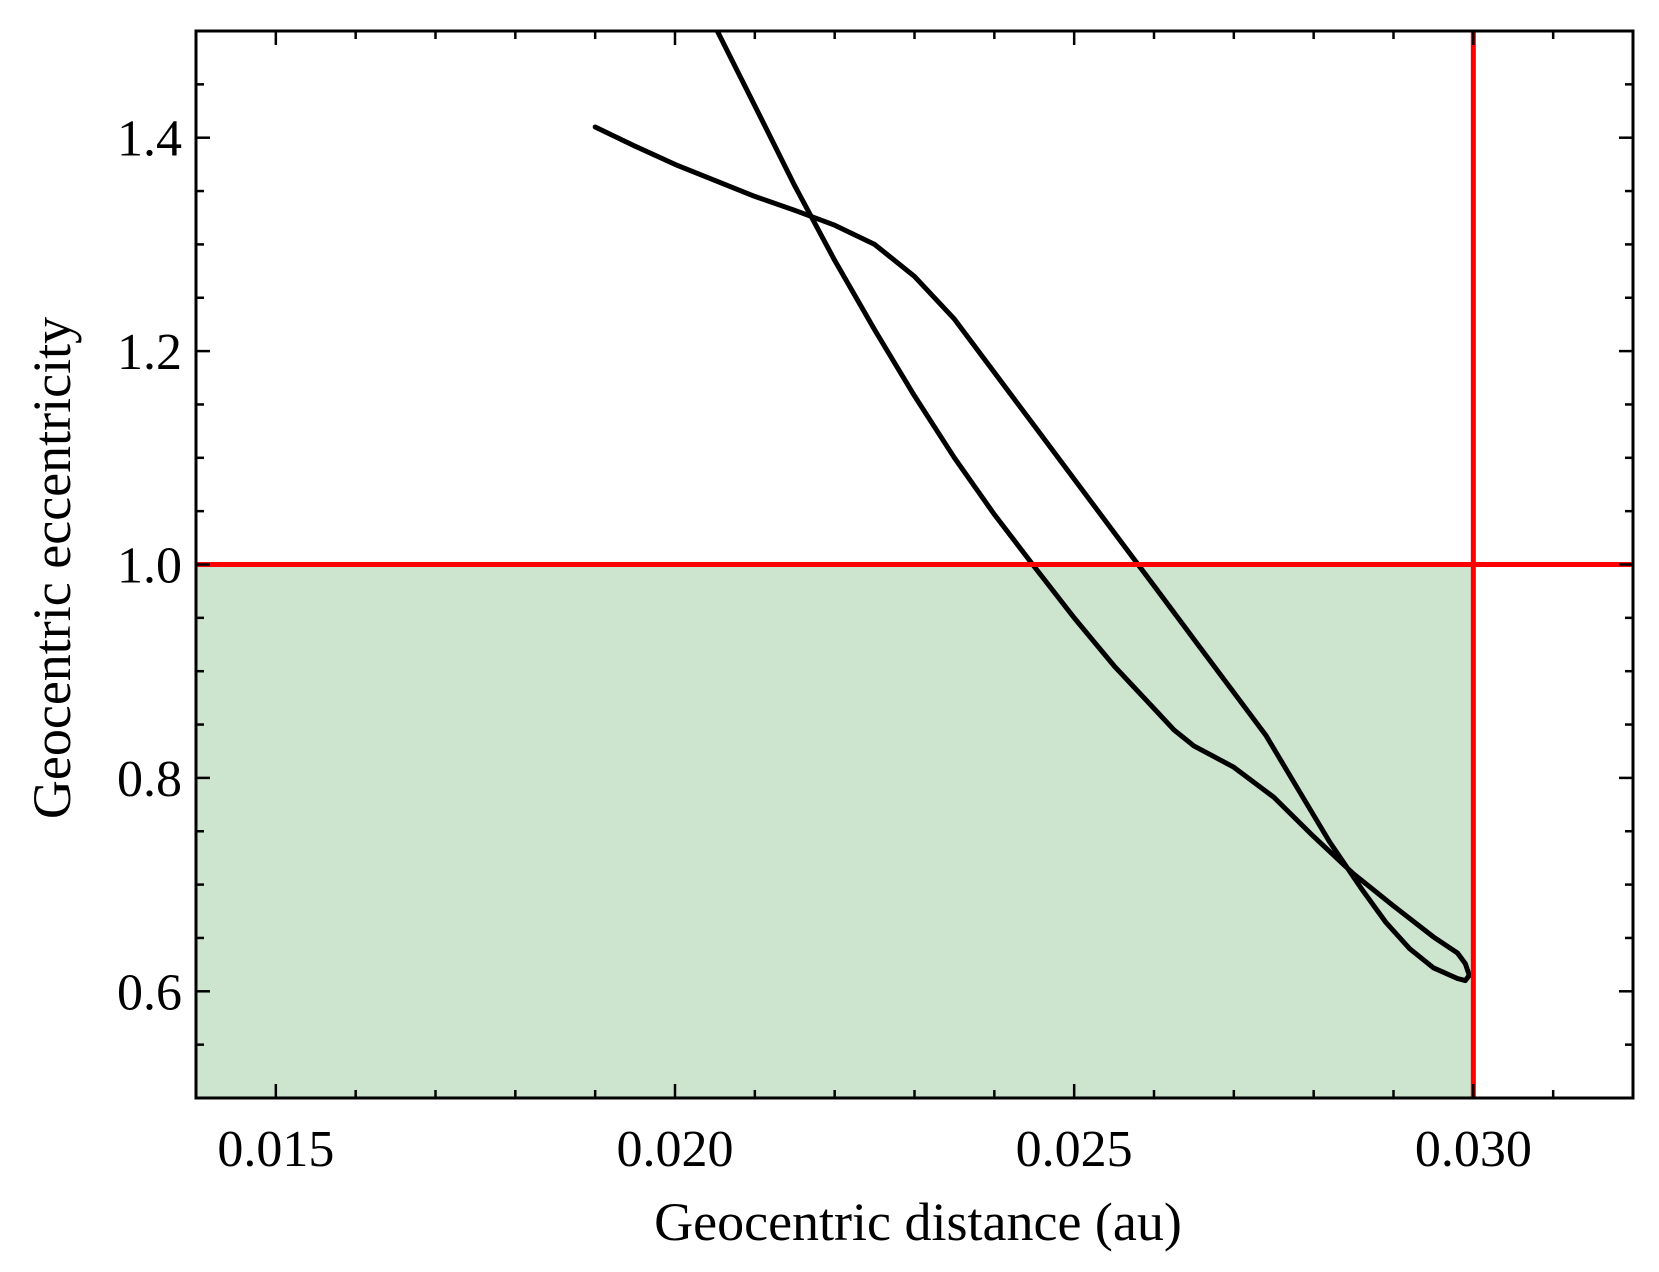  Describe the element at coordinates (149, 352) in the screenshot. I see `y-tick-label: 1.2` at that location.